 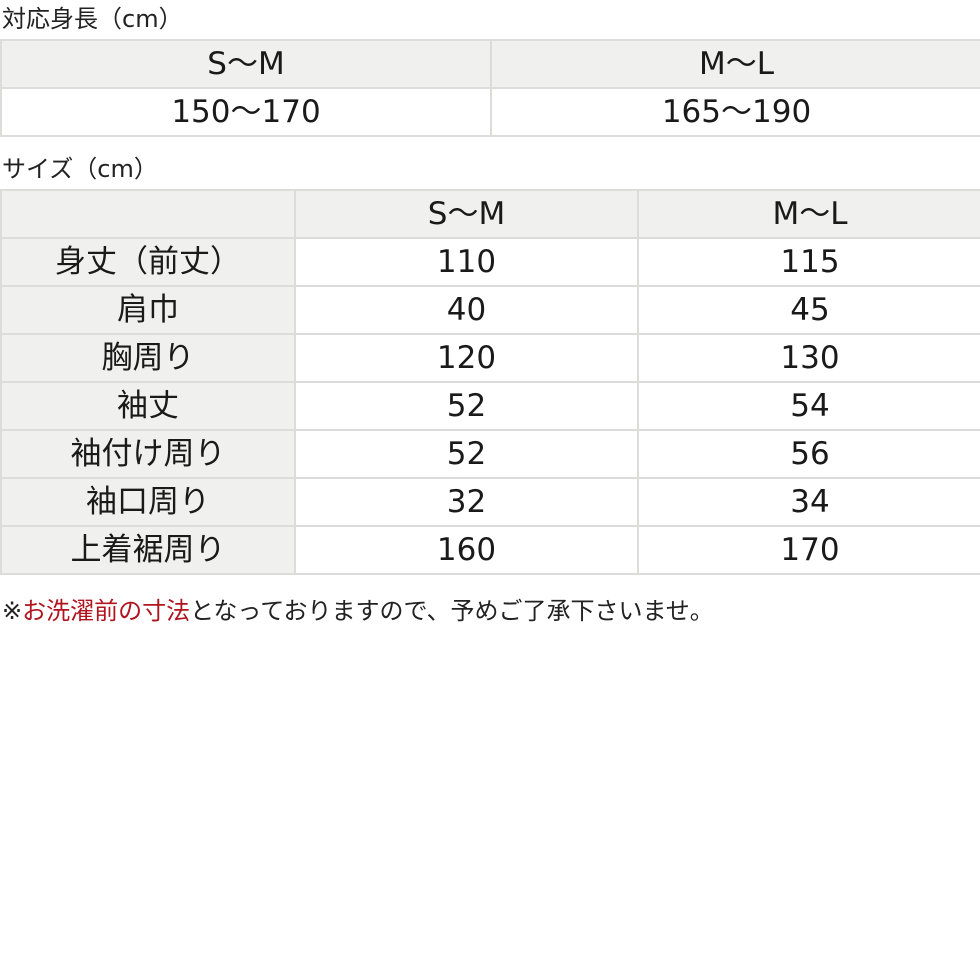 I want to click on cell-m-l: 45, so click(x=808, y=310).